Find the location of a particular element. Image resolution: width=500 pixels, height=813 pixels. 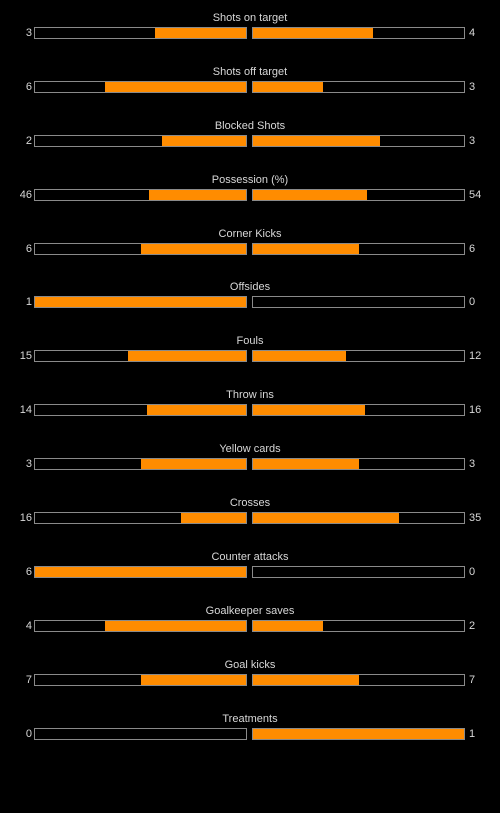

stat-label: Fouls is located at coordinates (250, 341).